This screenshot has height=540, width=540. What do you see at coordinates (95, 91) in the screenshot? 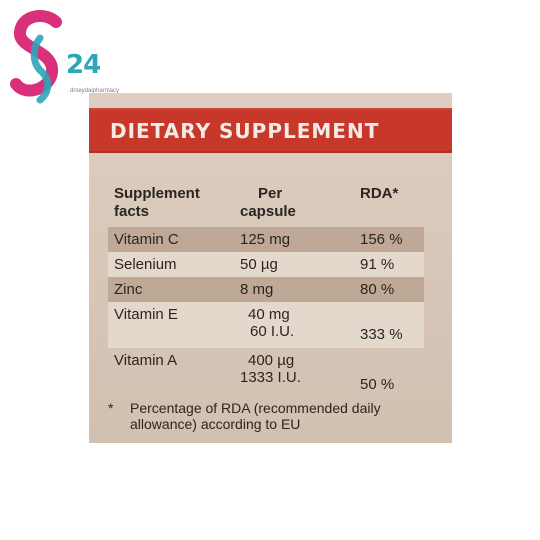
I see `logo-url-text: drseydaipharmacy` at bounding box center [95, 91].